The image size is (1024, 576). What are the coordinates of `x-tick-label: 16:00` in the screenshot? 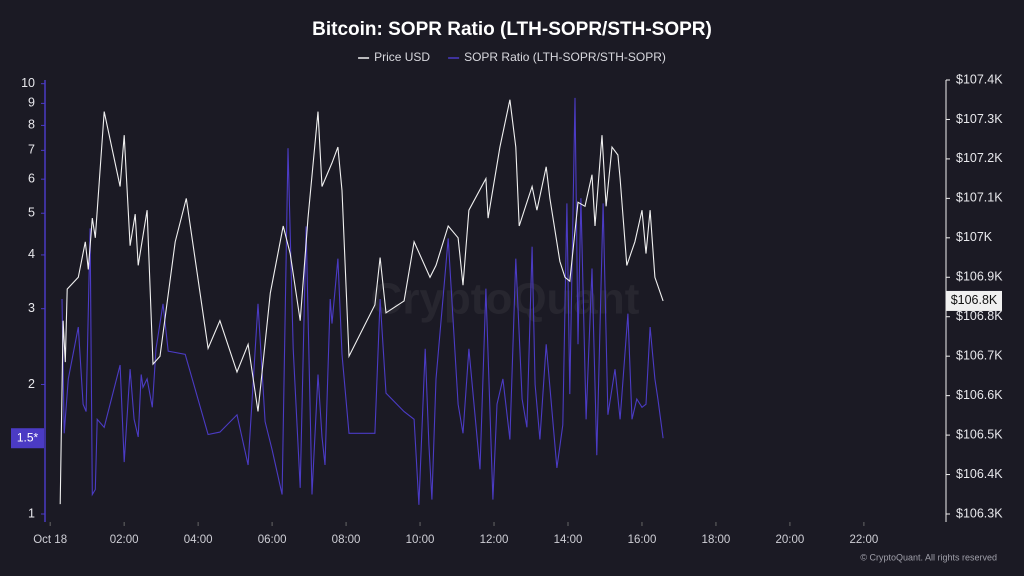 It's located at (642, 540).